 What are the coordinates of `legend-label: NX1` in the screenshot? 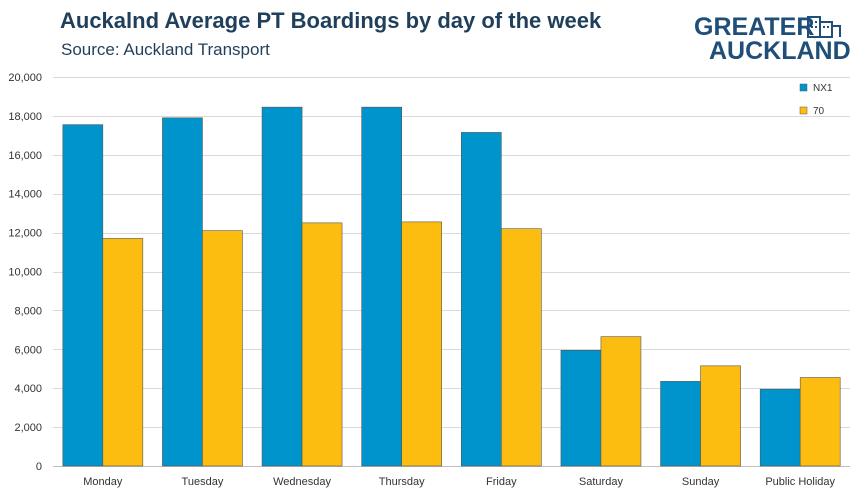 It's located at (823, 88).